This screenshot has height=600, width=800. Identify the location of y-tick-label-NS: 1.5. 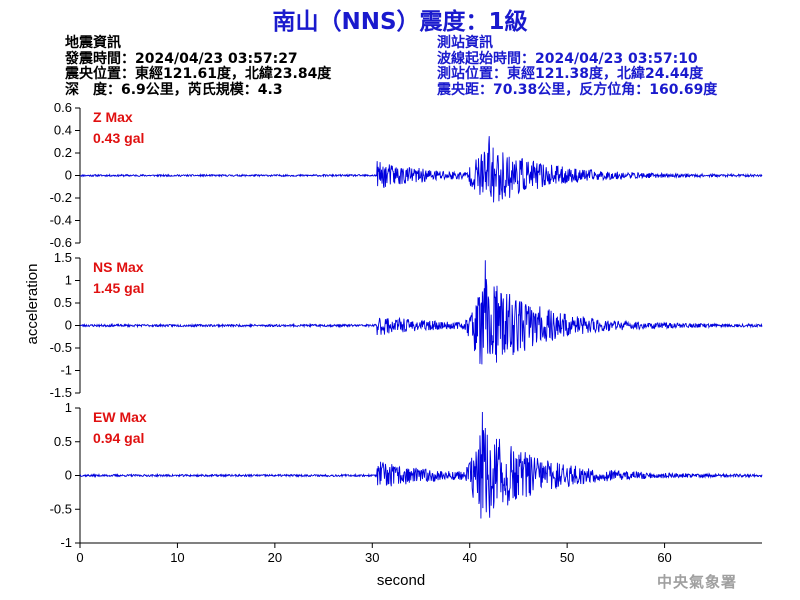
(63, 257).